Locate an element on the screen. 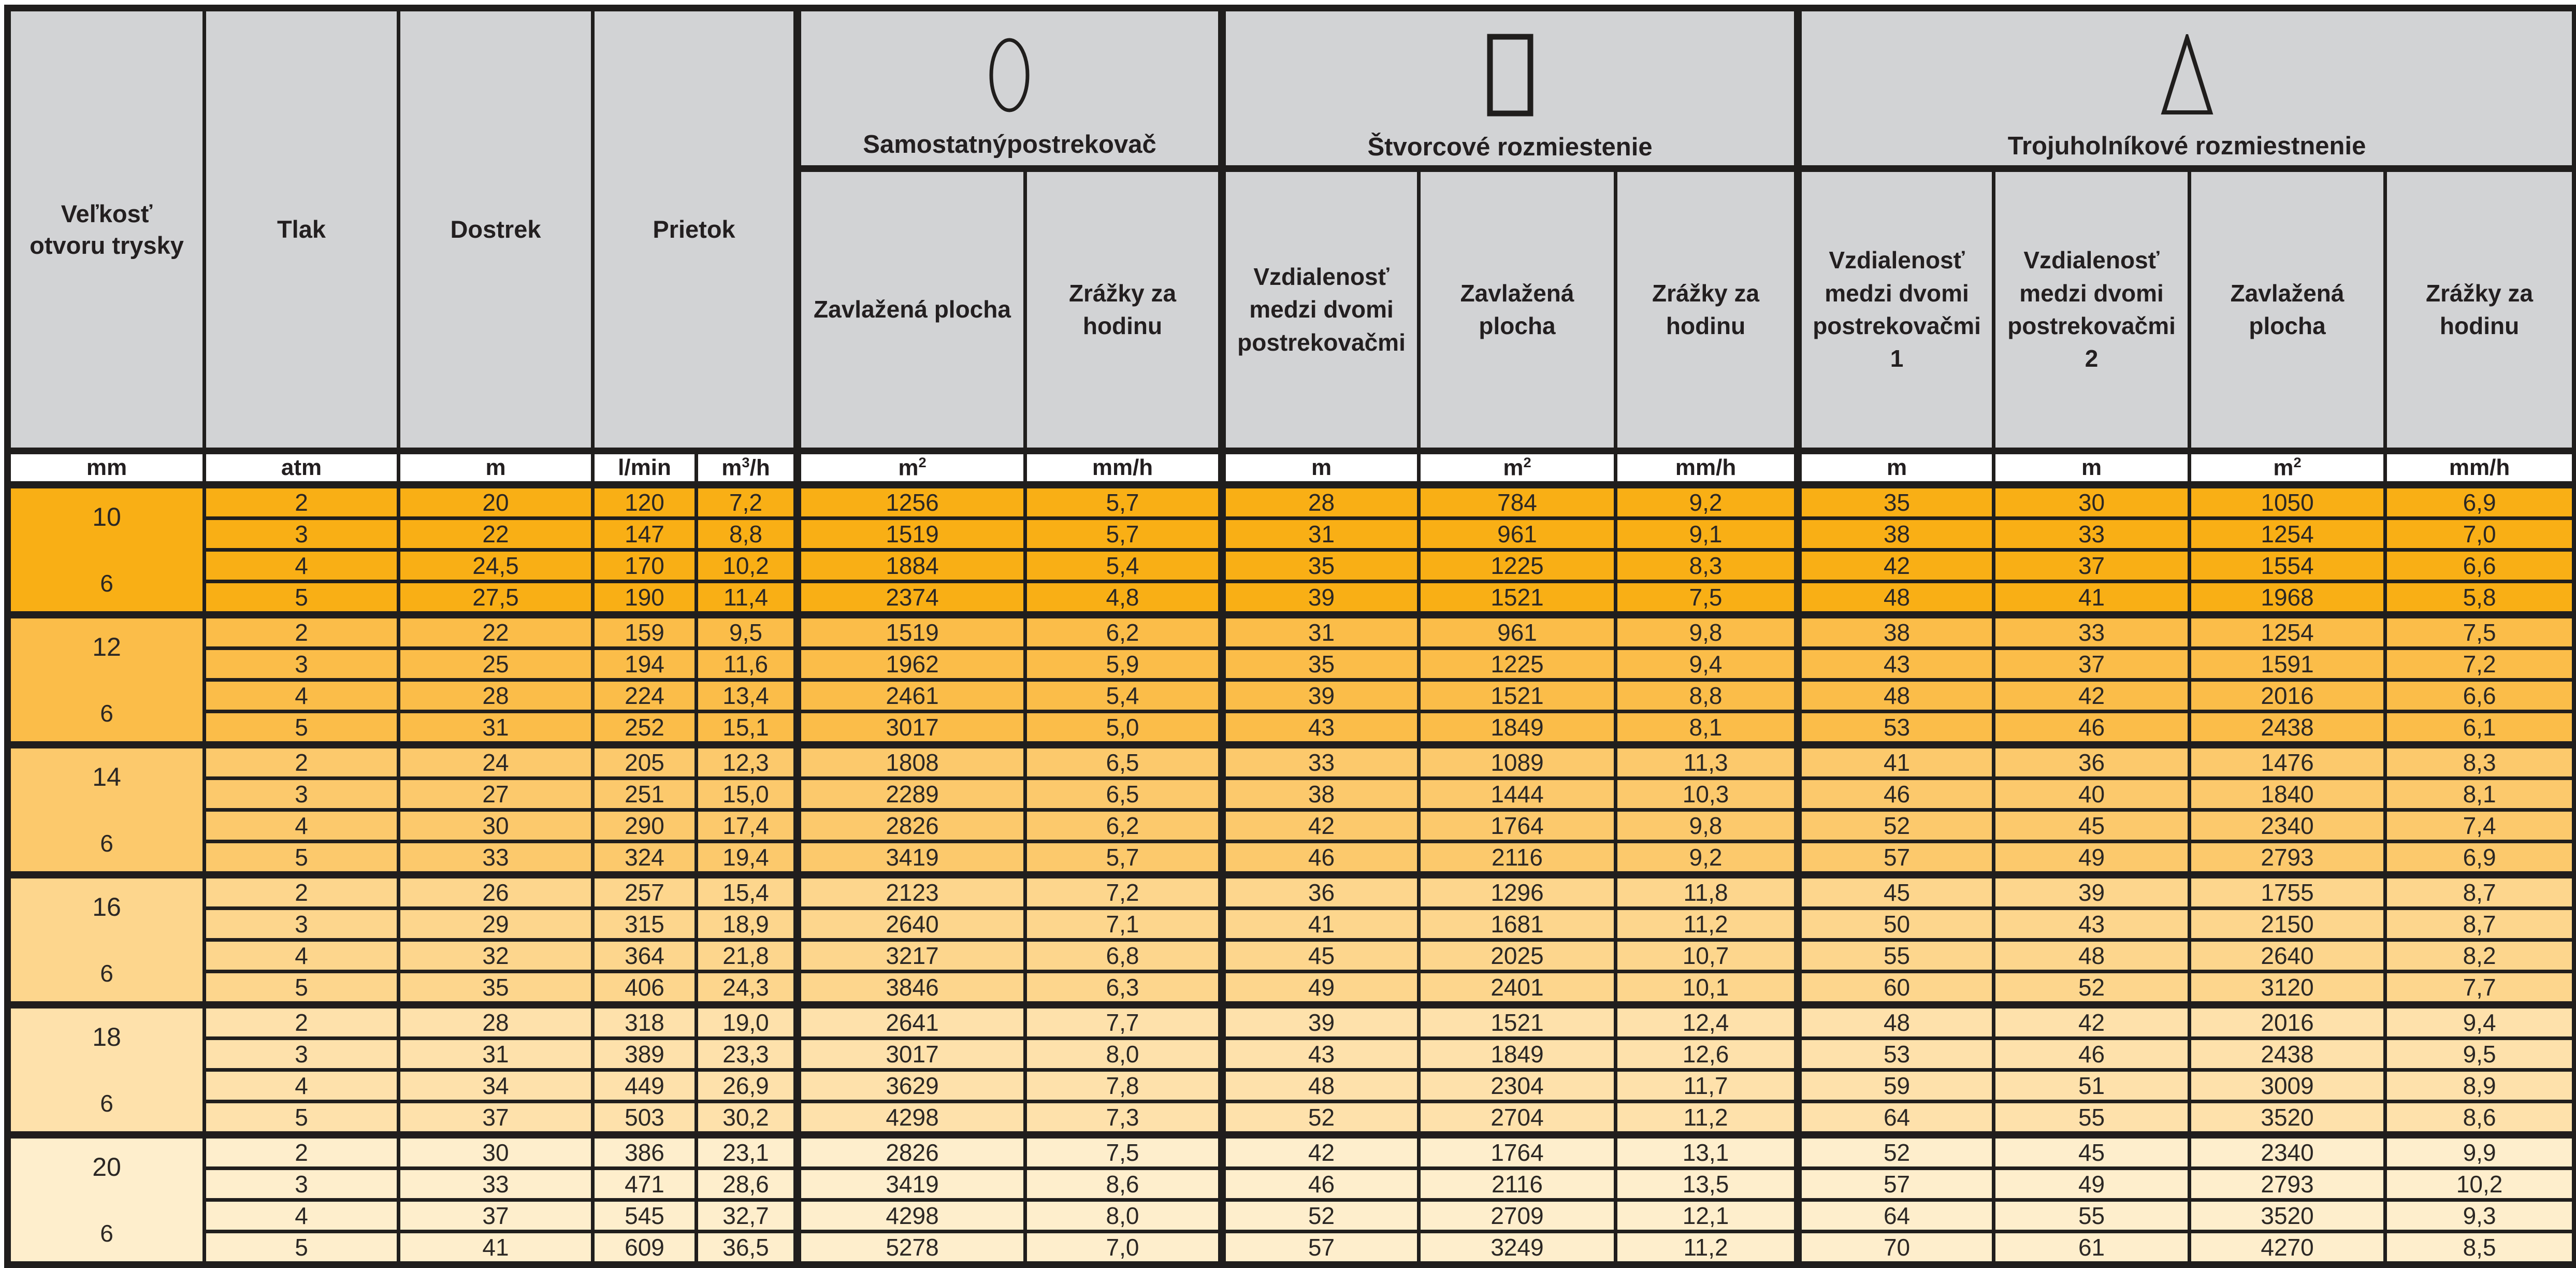  data-cell: 32,7 is located at coordinates (747, 1215).